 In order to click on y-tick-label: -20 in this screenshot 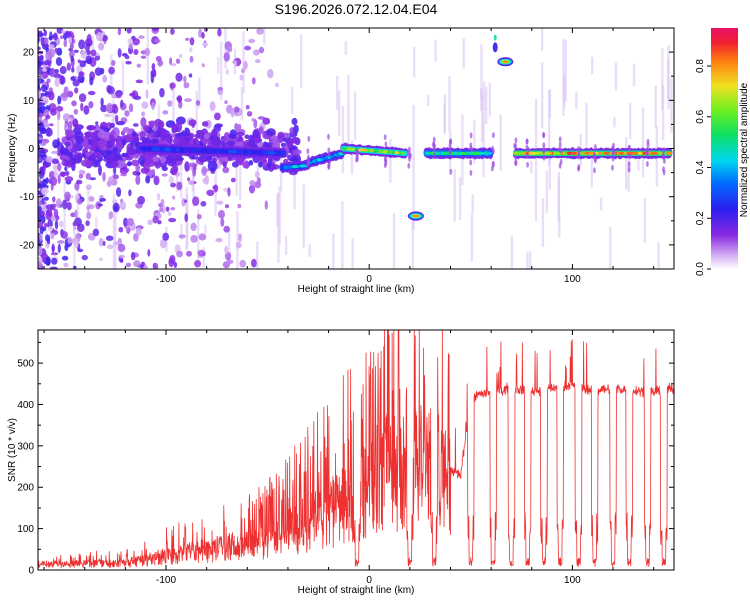, I will do `click(27, 245)`.